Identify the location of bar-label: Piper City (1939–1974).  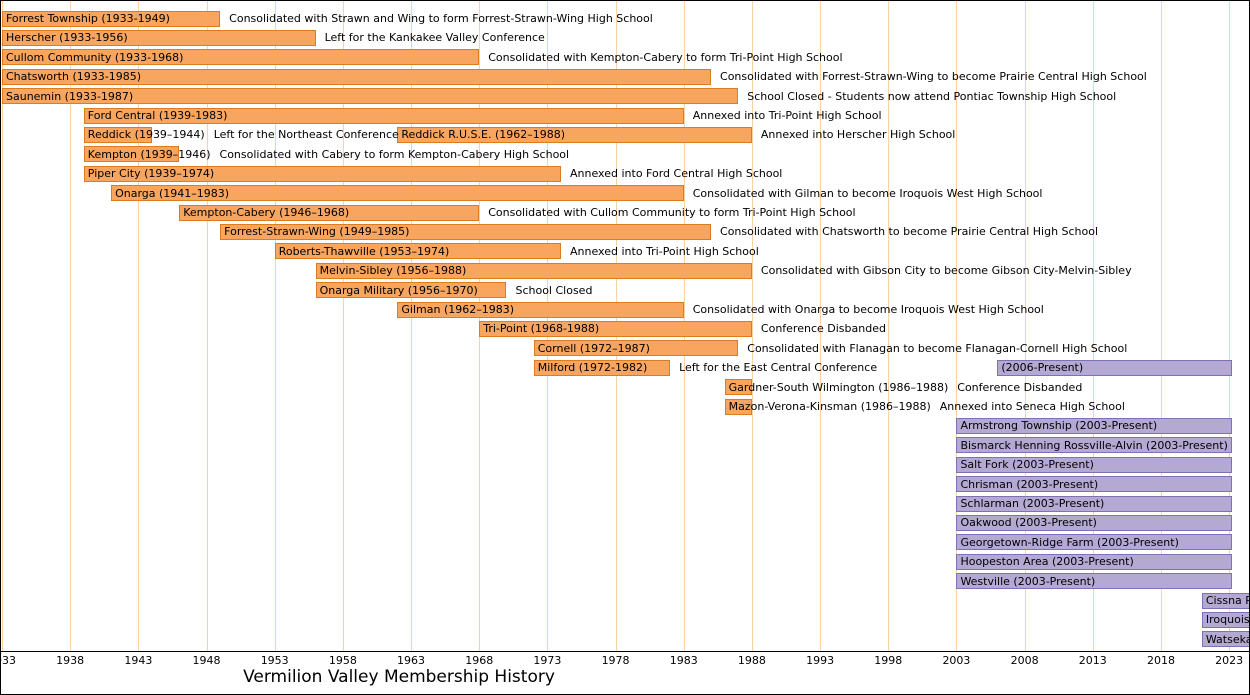
(151, 174).